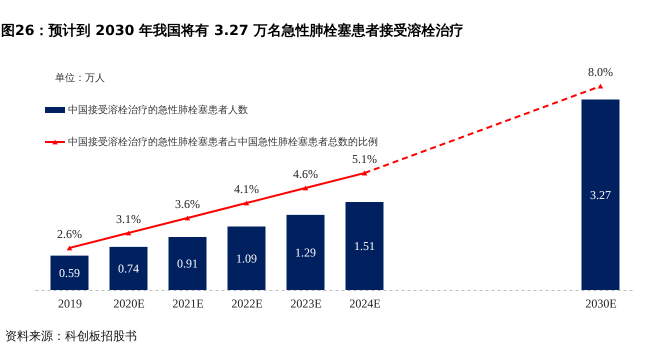 Image resolution: width=665 pixels, height=346 pixels. I want to click on x-tick-label: 2030E, so click(601, 303).